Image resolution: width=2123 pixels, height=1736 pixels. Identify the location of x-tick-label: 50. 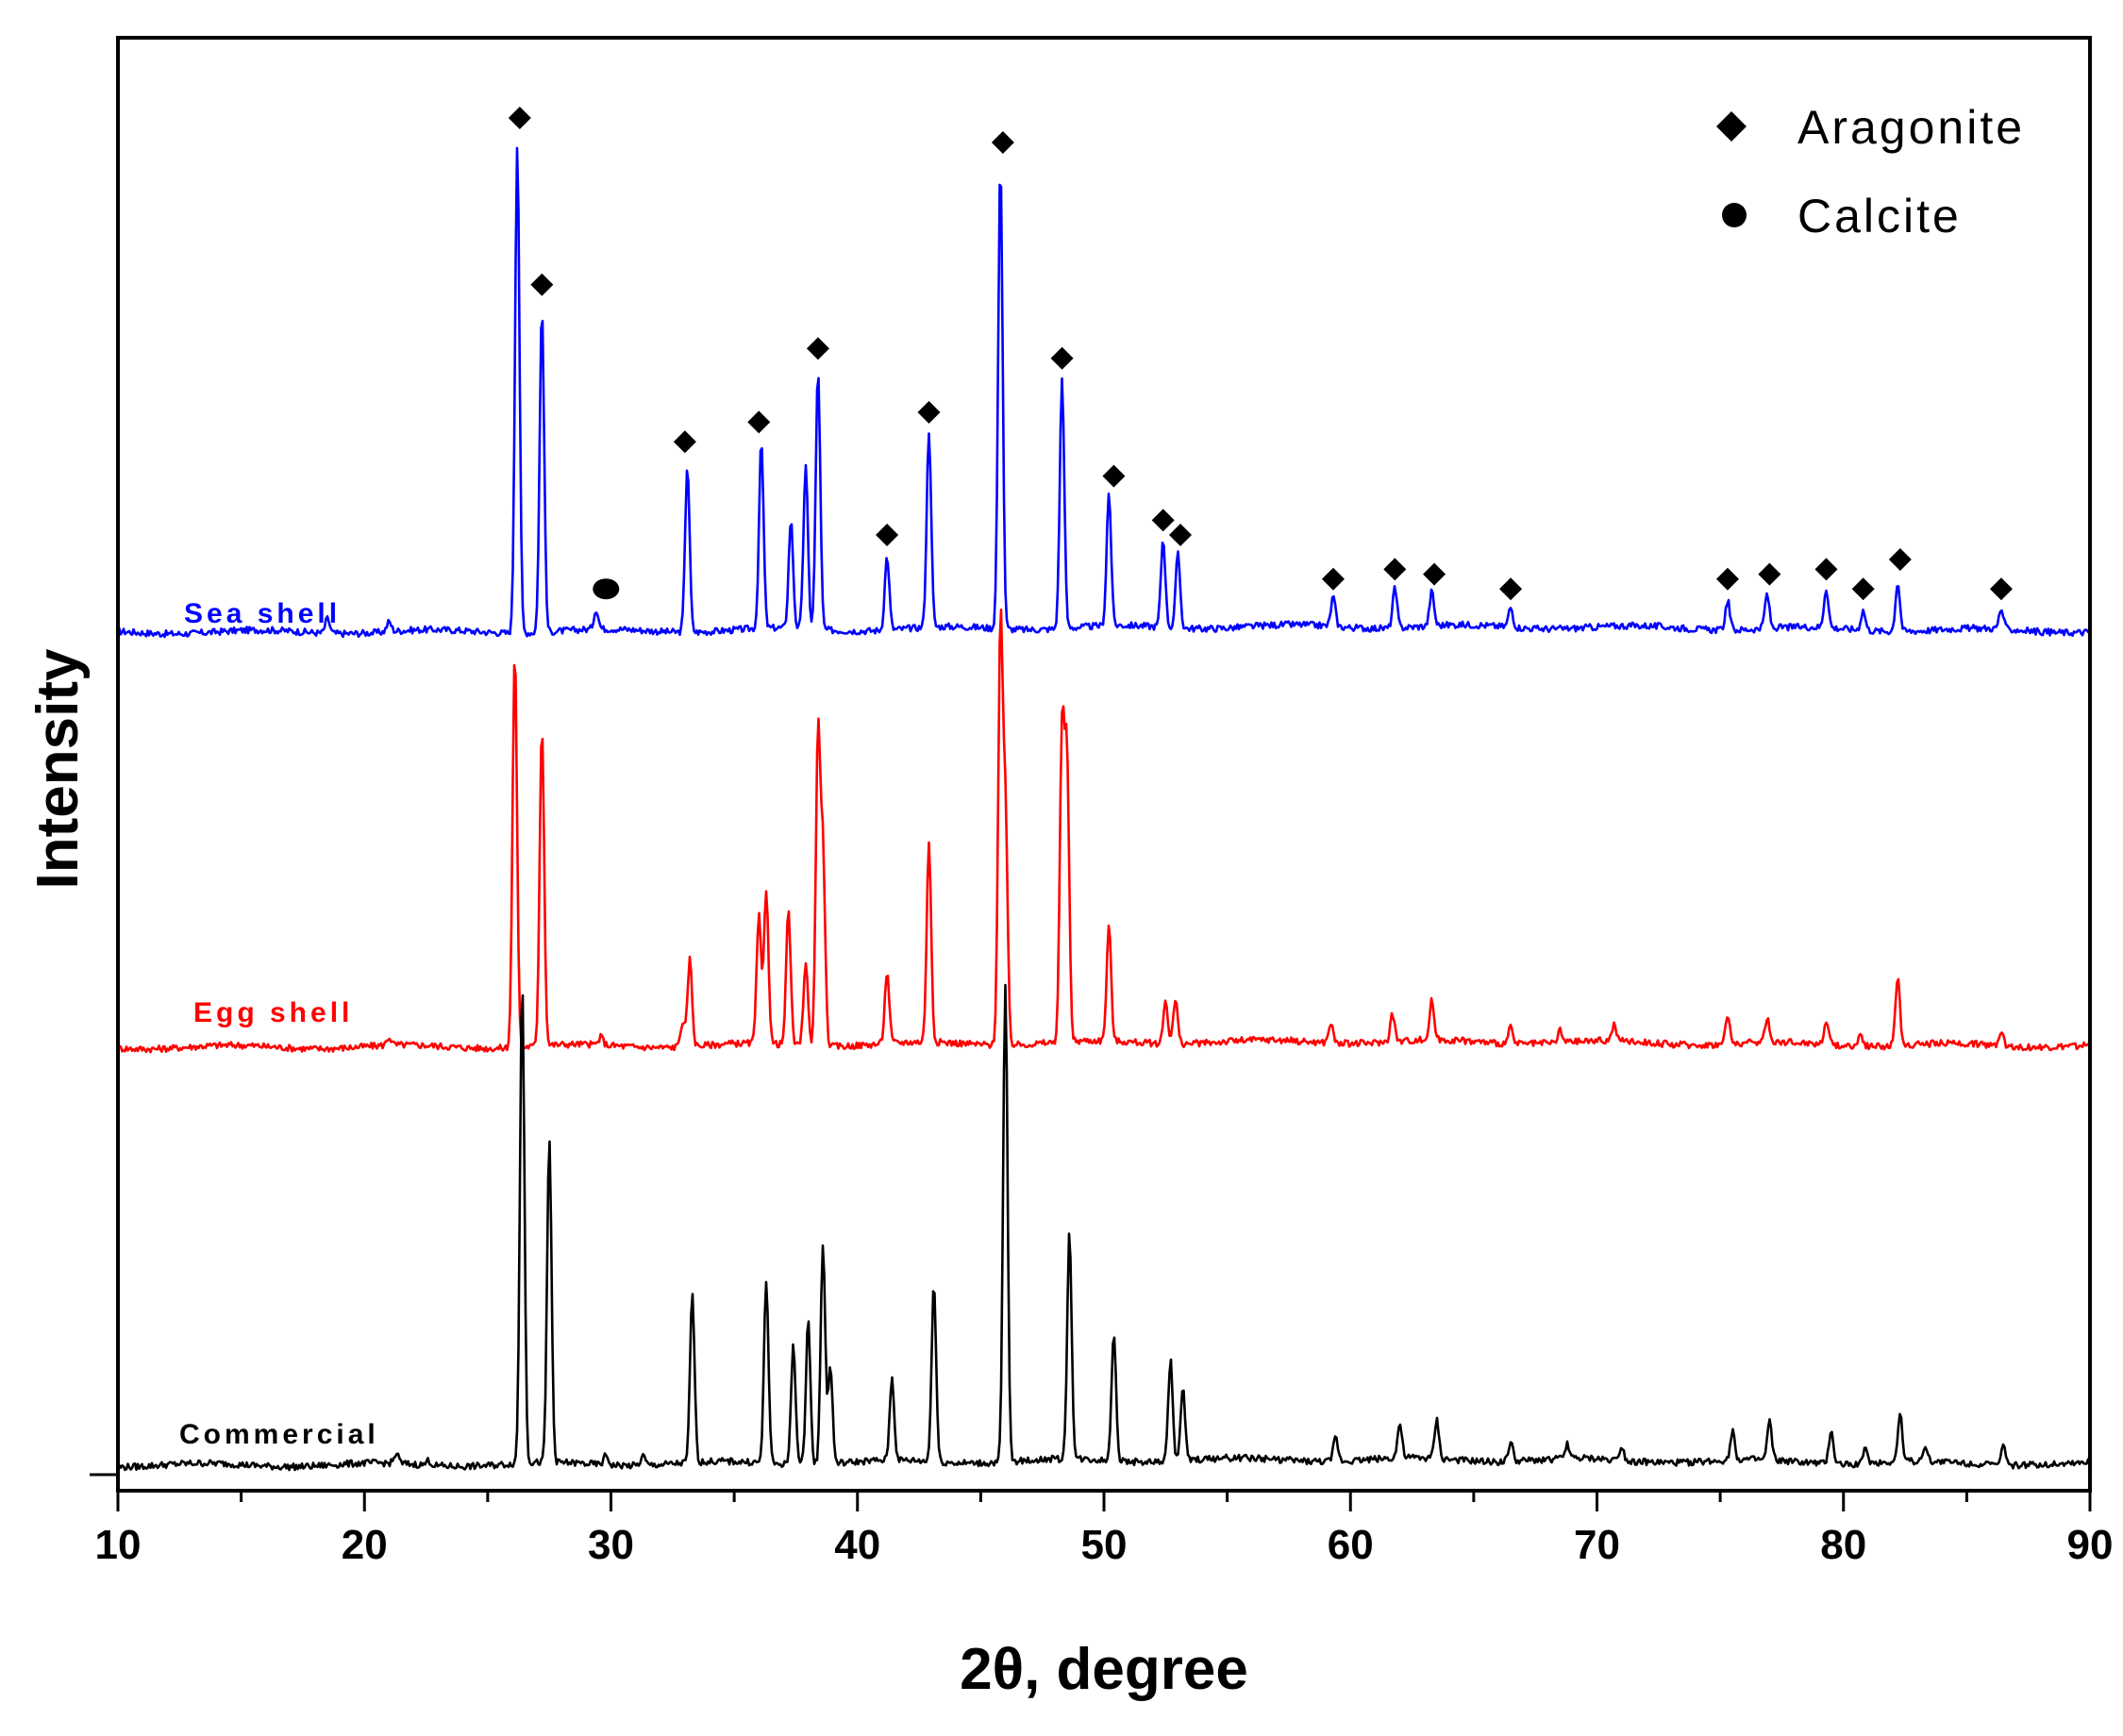
(1105, 1545).